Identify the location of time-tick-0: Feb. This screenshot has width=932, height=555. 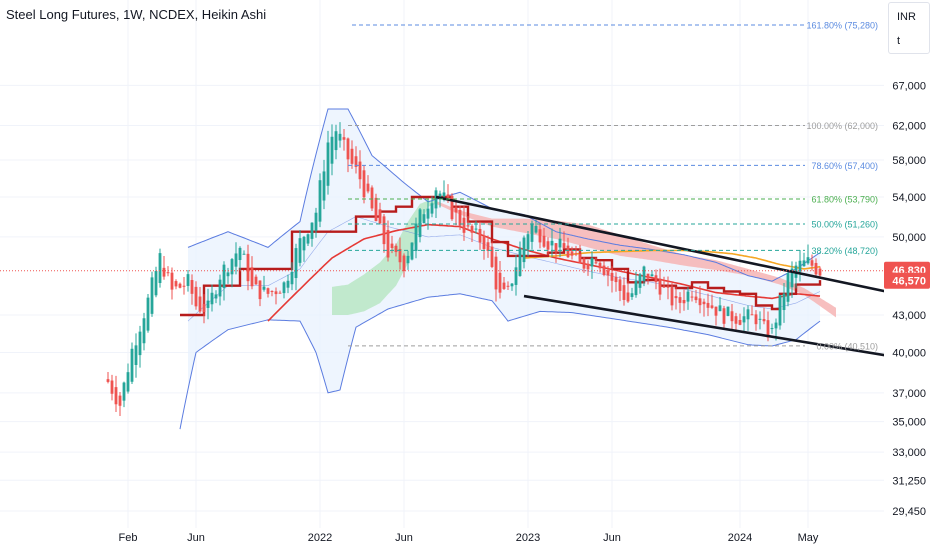
(128, 538).